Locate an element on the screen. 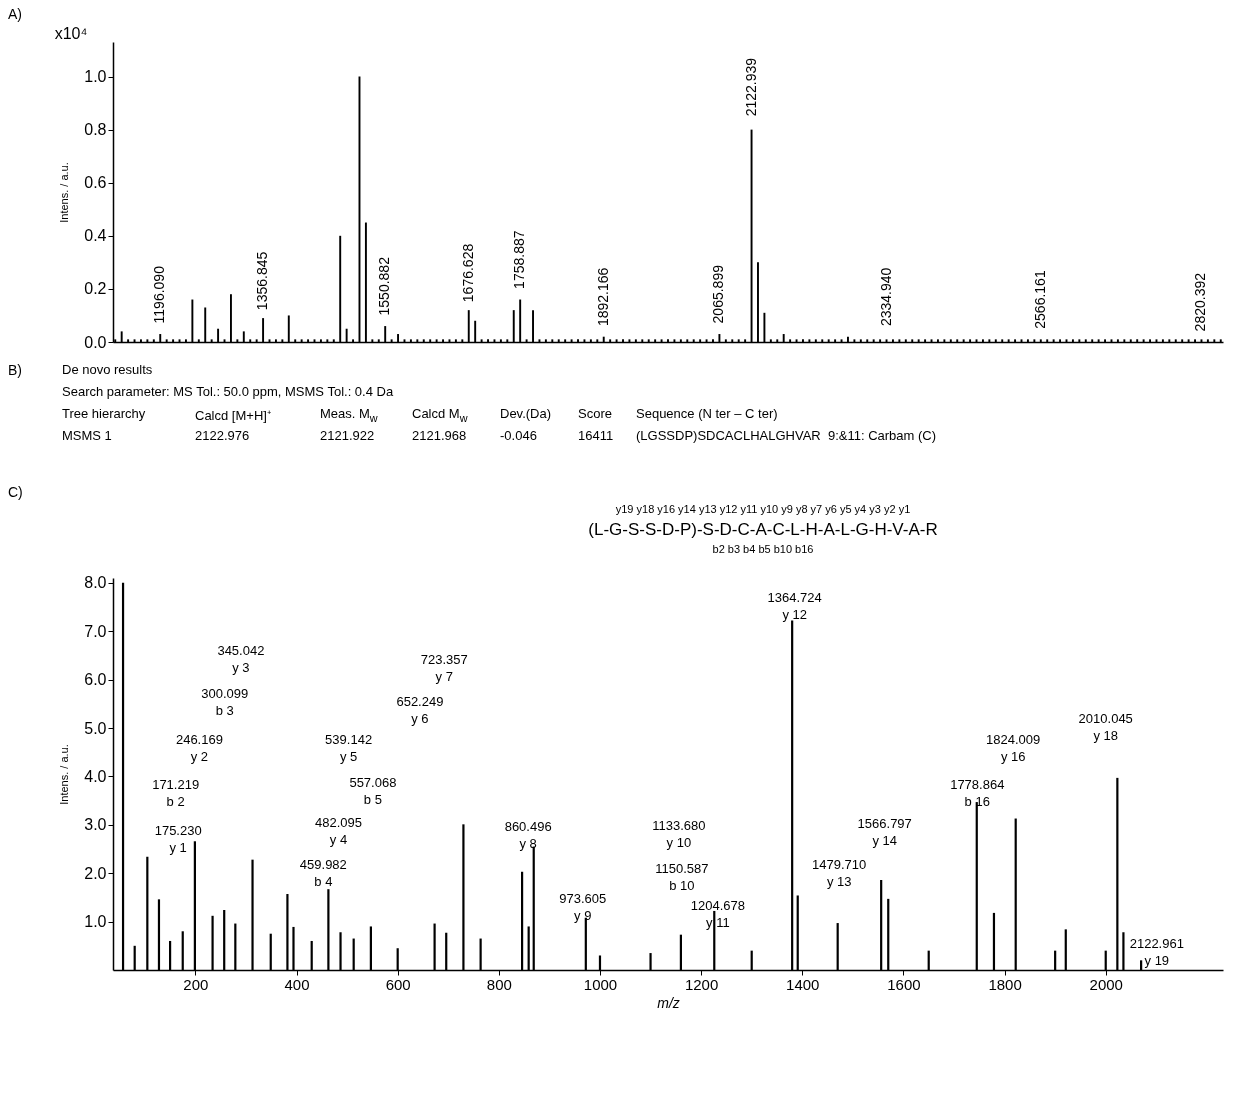 This screenshot has height=1095, width=1239. annotation: 2820.392 is located at coordinates (1200, 302).